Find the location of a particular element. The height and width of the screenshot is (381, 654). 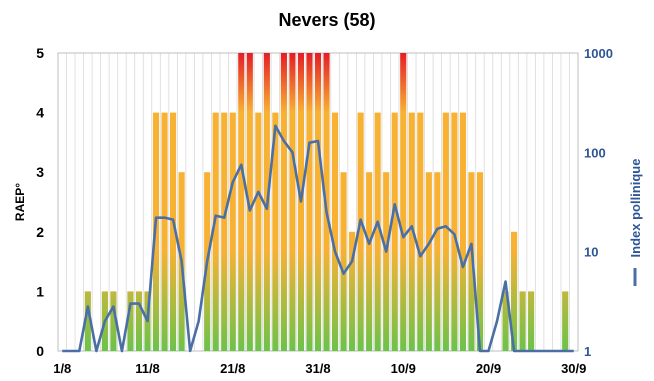

x-tick-label: 1/8 is located at coordinates (62, 368).